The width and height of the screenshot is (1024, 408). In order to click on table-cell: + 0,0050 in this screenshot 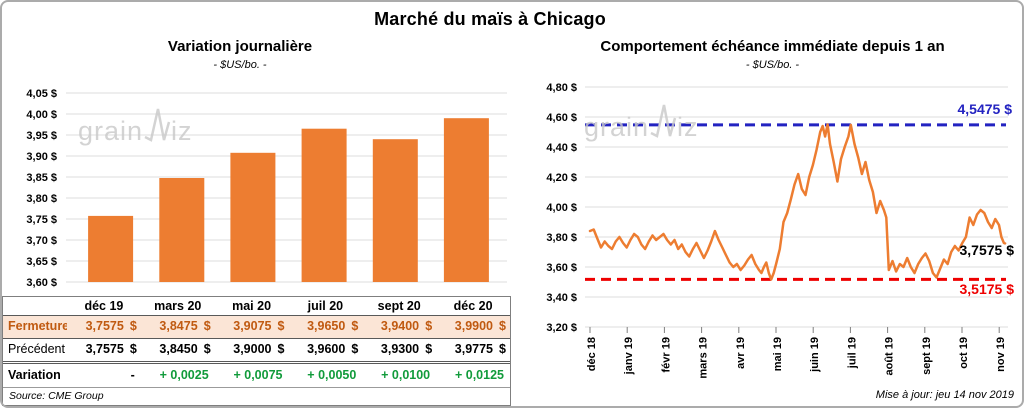, I will do `click(332, 374)`.